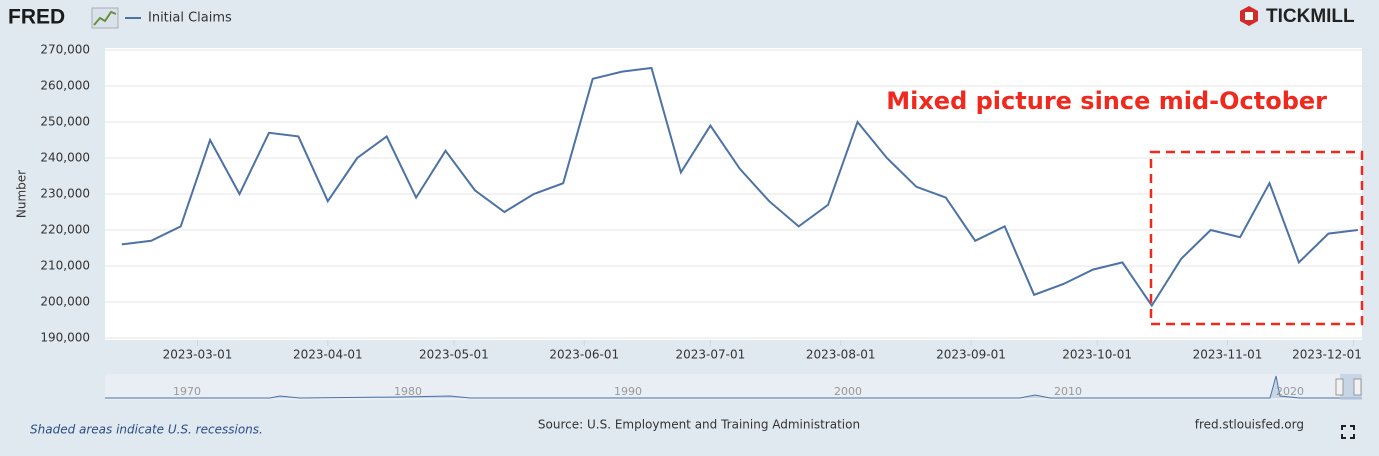  Describe the element at coordinates (1348, 432) in the screenshot. I see `fullscreen-button` at that location.